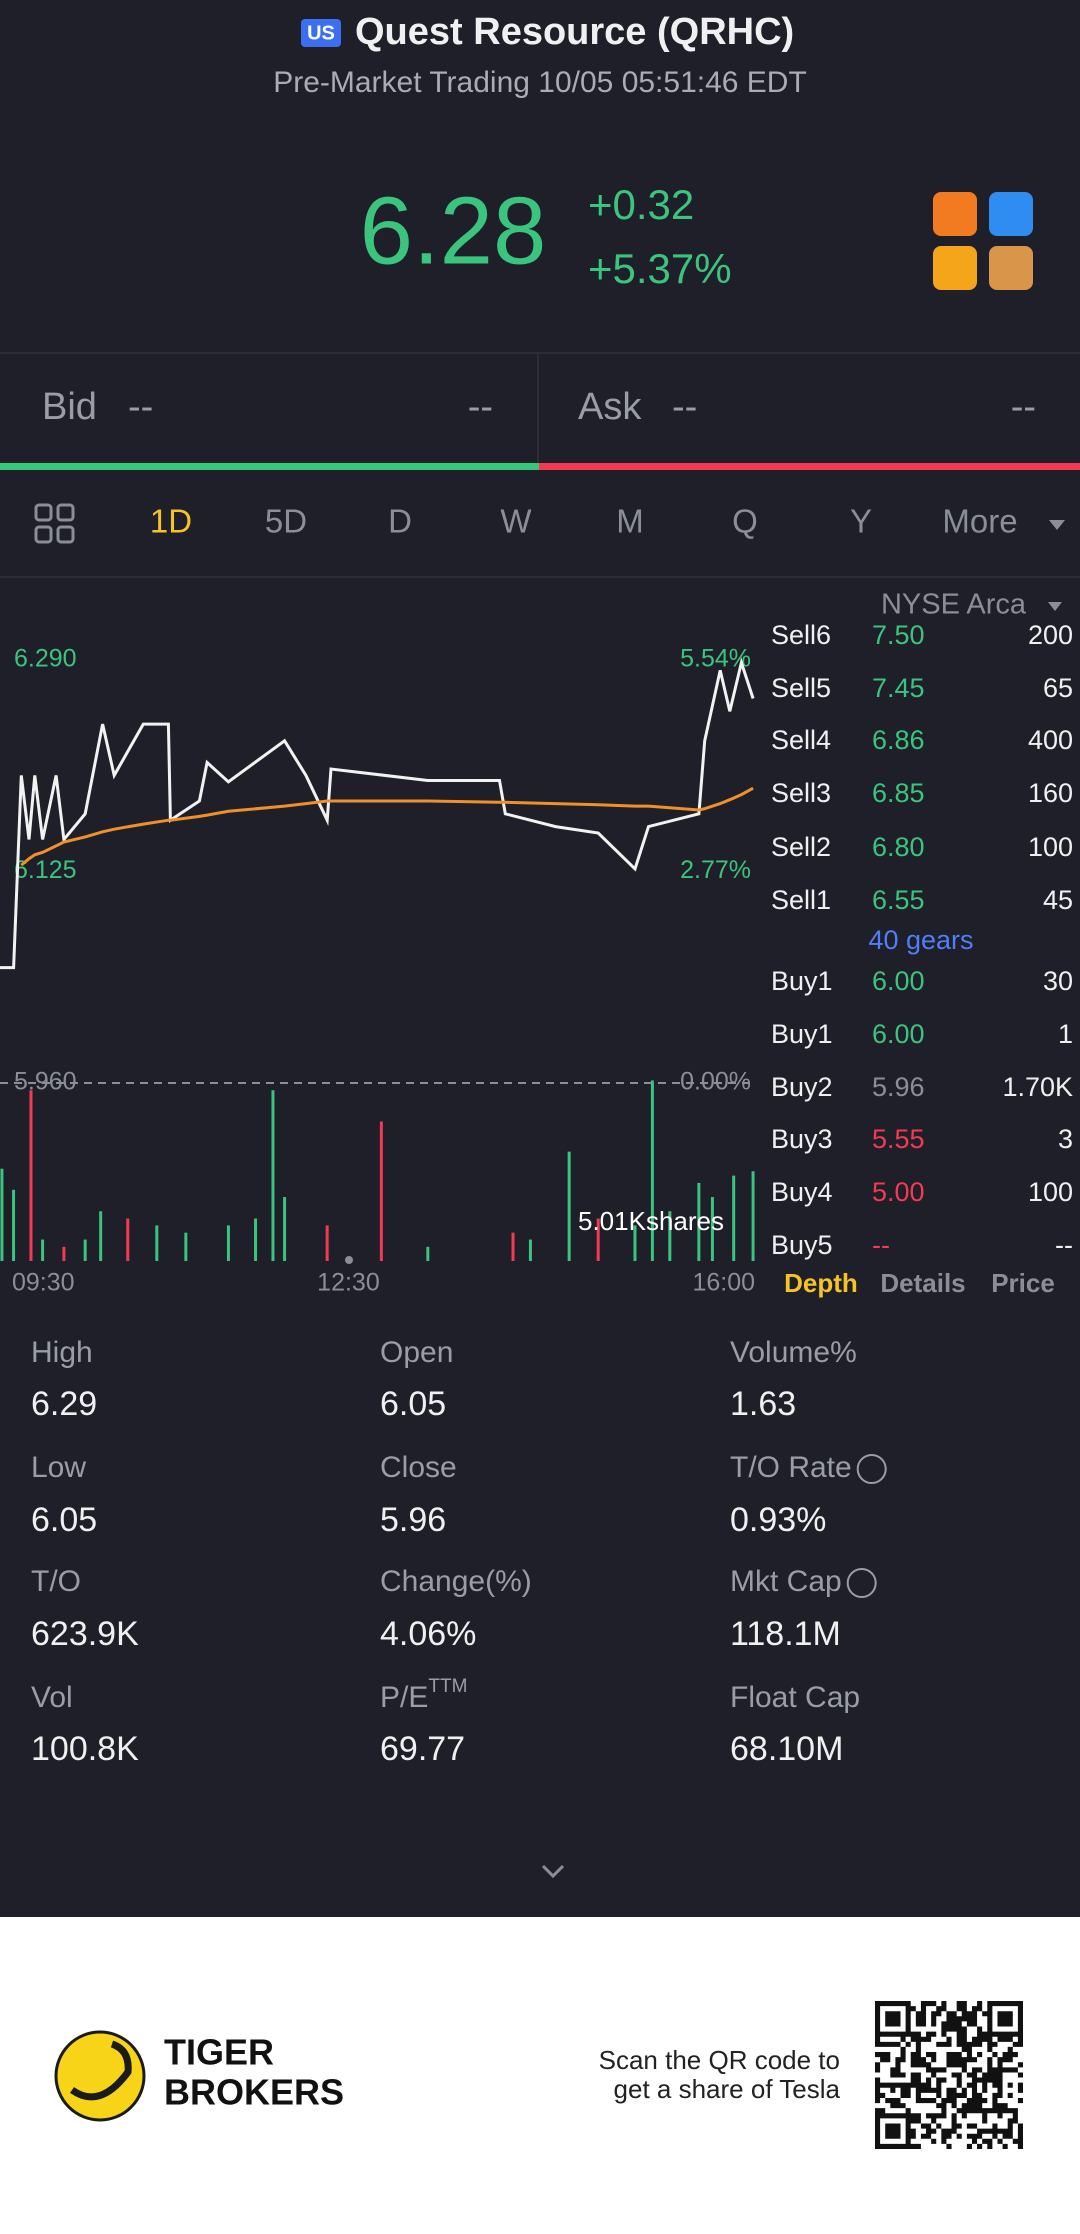  I want to click on stat-value: 4.06%, so click(428, 1634).